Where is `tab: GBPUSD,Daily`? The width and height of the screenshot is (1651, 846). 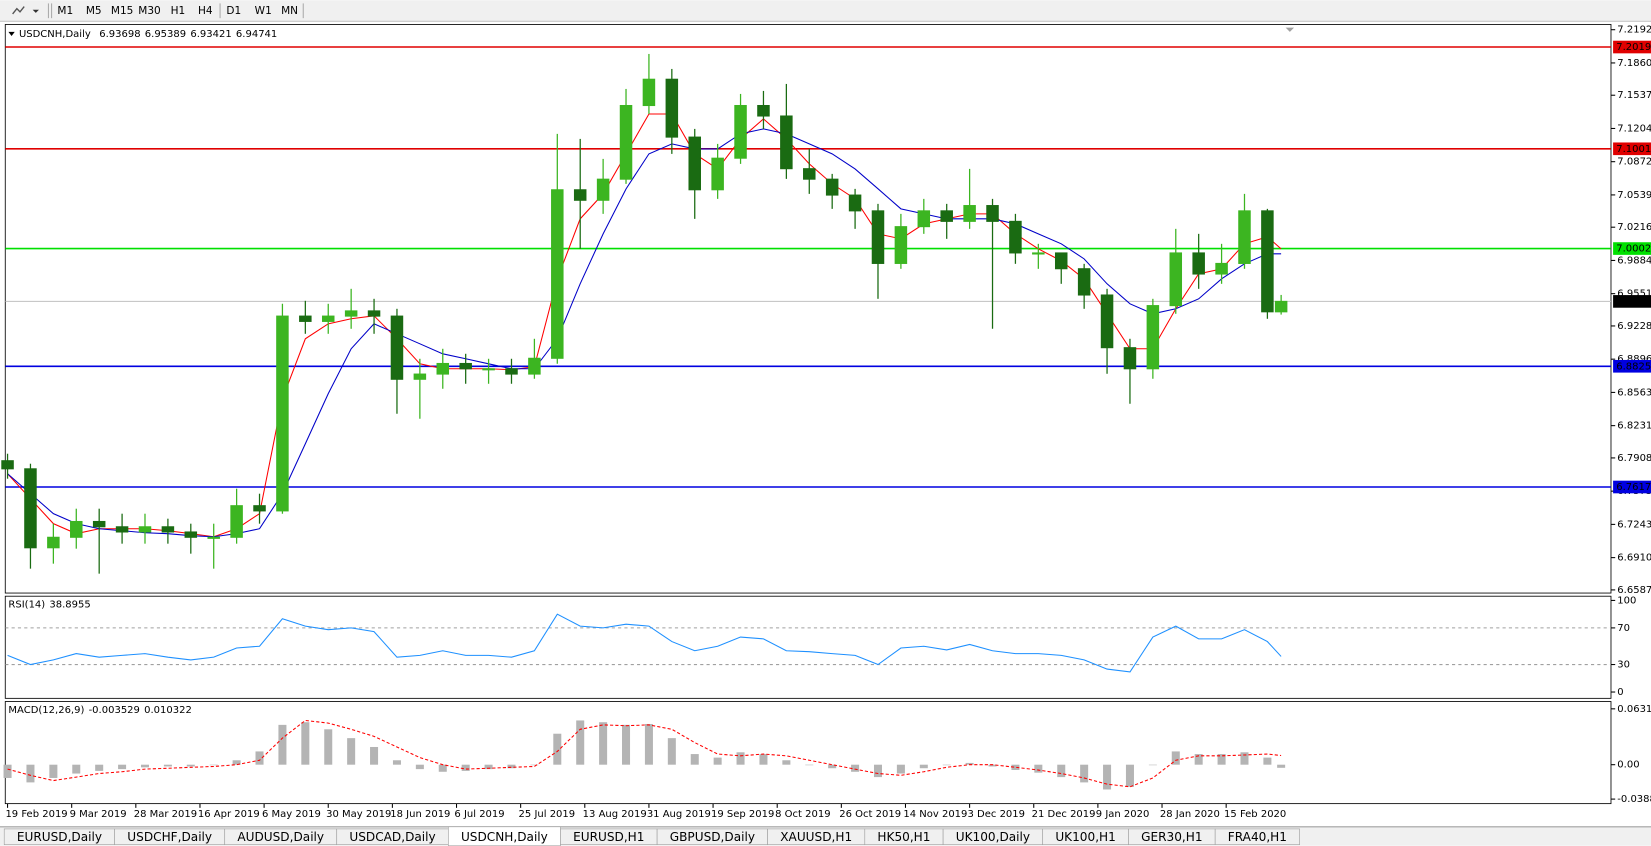
tab: GBPUSD,Daily is located at coordinates (712, 837).